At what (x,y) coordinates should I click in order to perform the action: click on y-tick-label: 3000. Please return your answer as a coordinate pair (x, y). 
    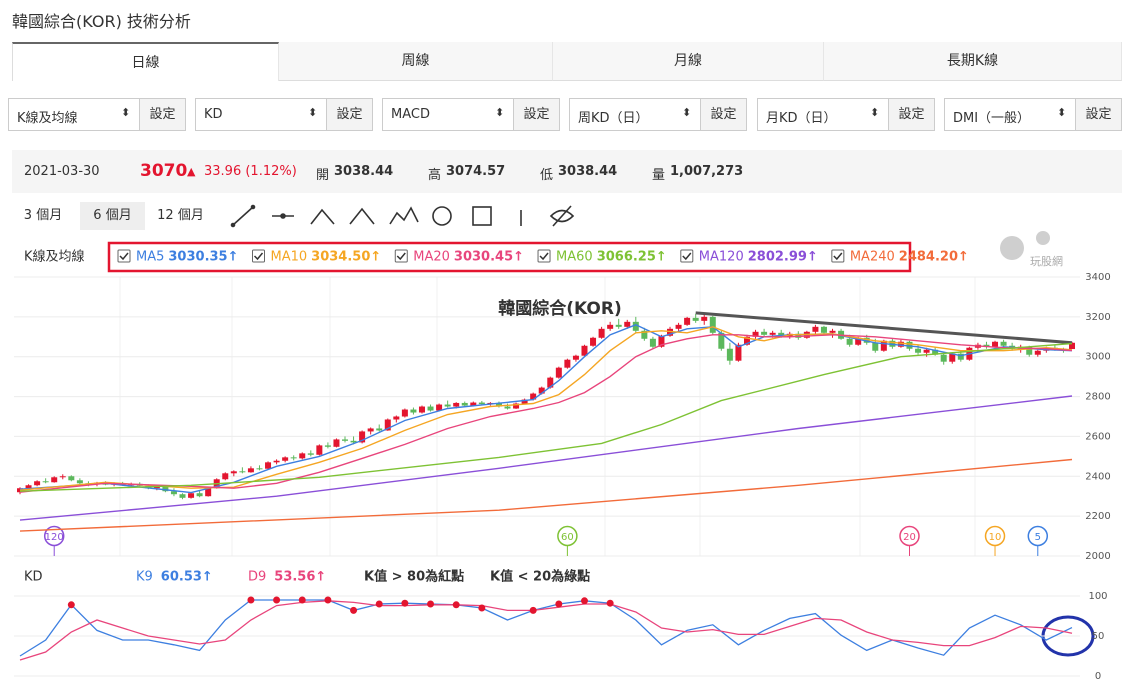
    Looking at the image, I should click on (1097, 357).